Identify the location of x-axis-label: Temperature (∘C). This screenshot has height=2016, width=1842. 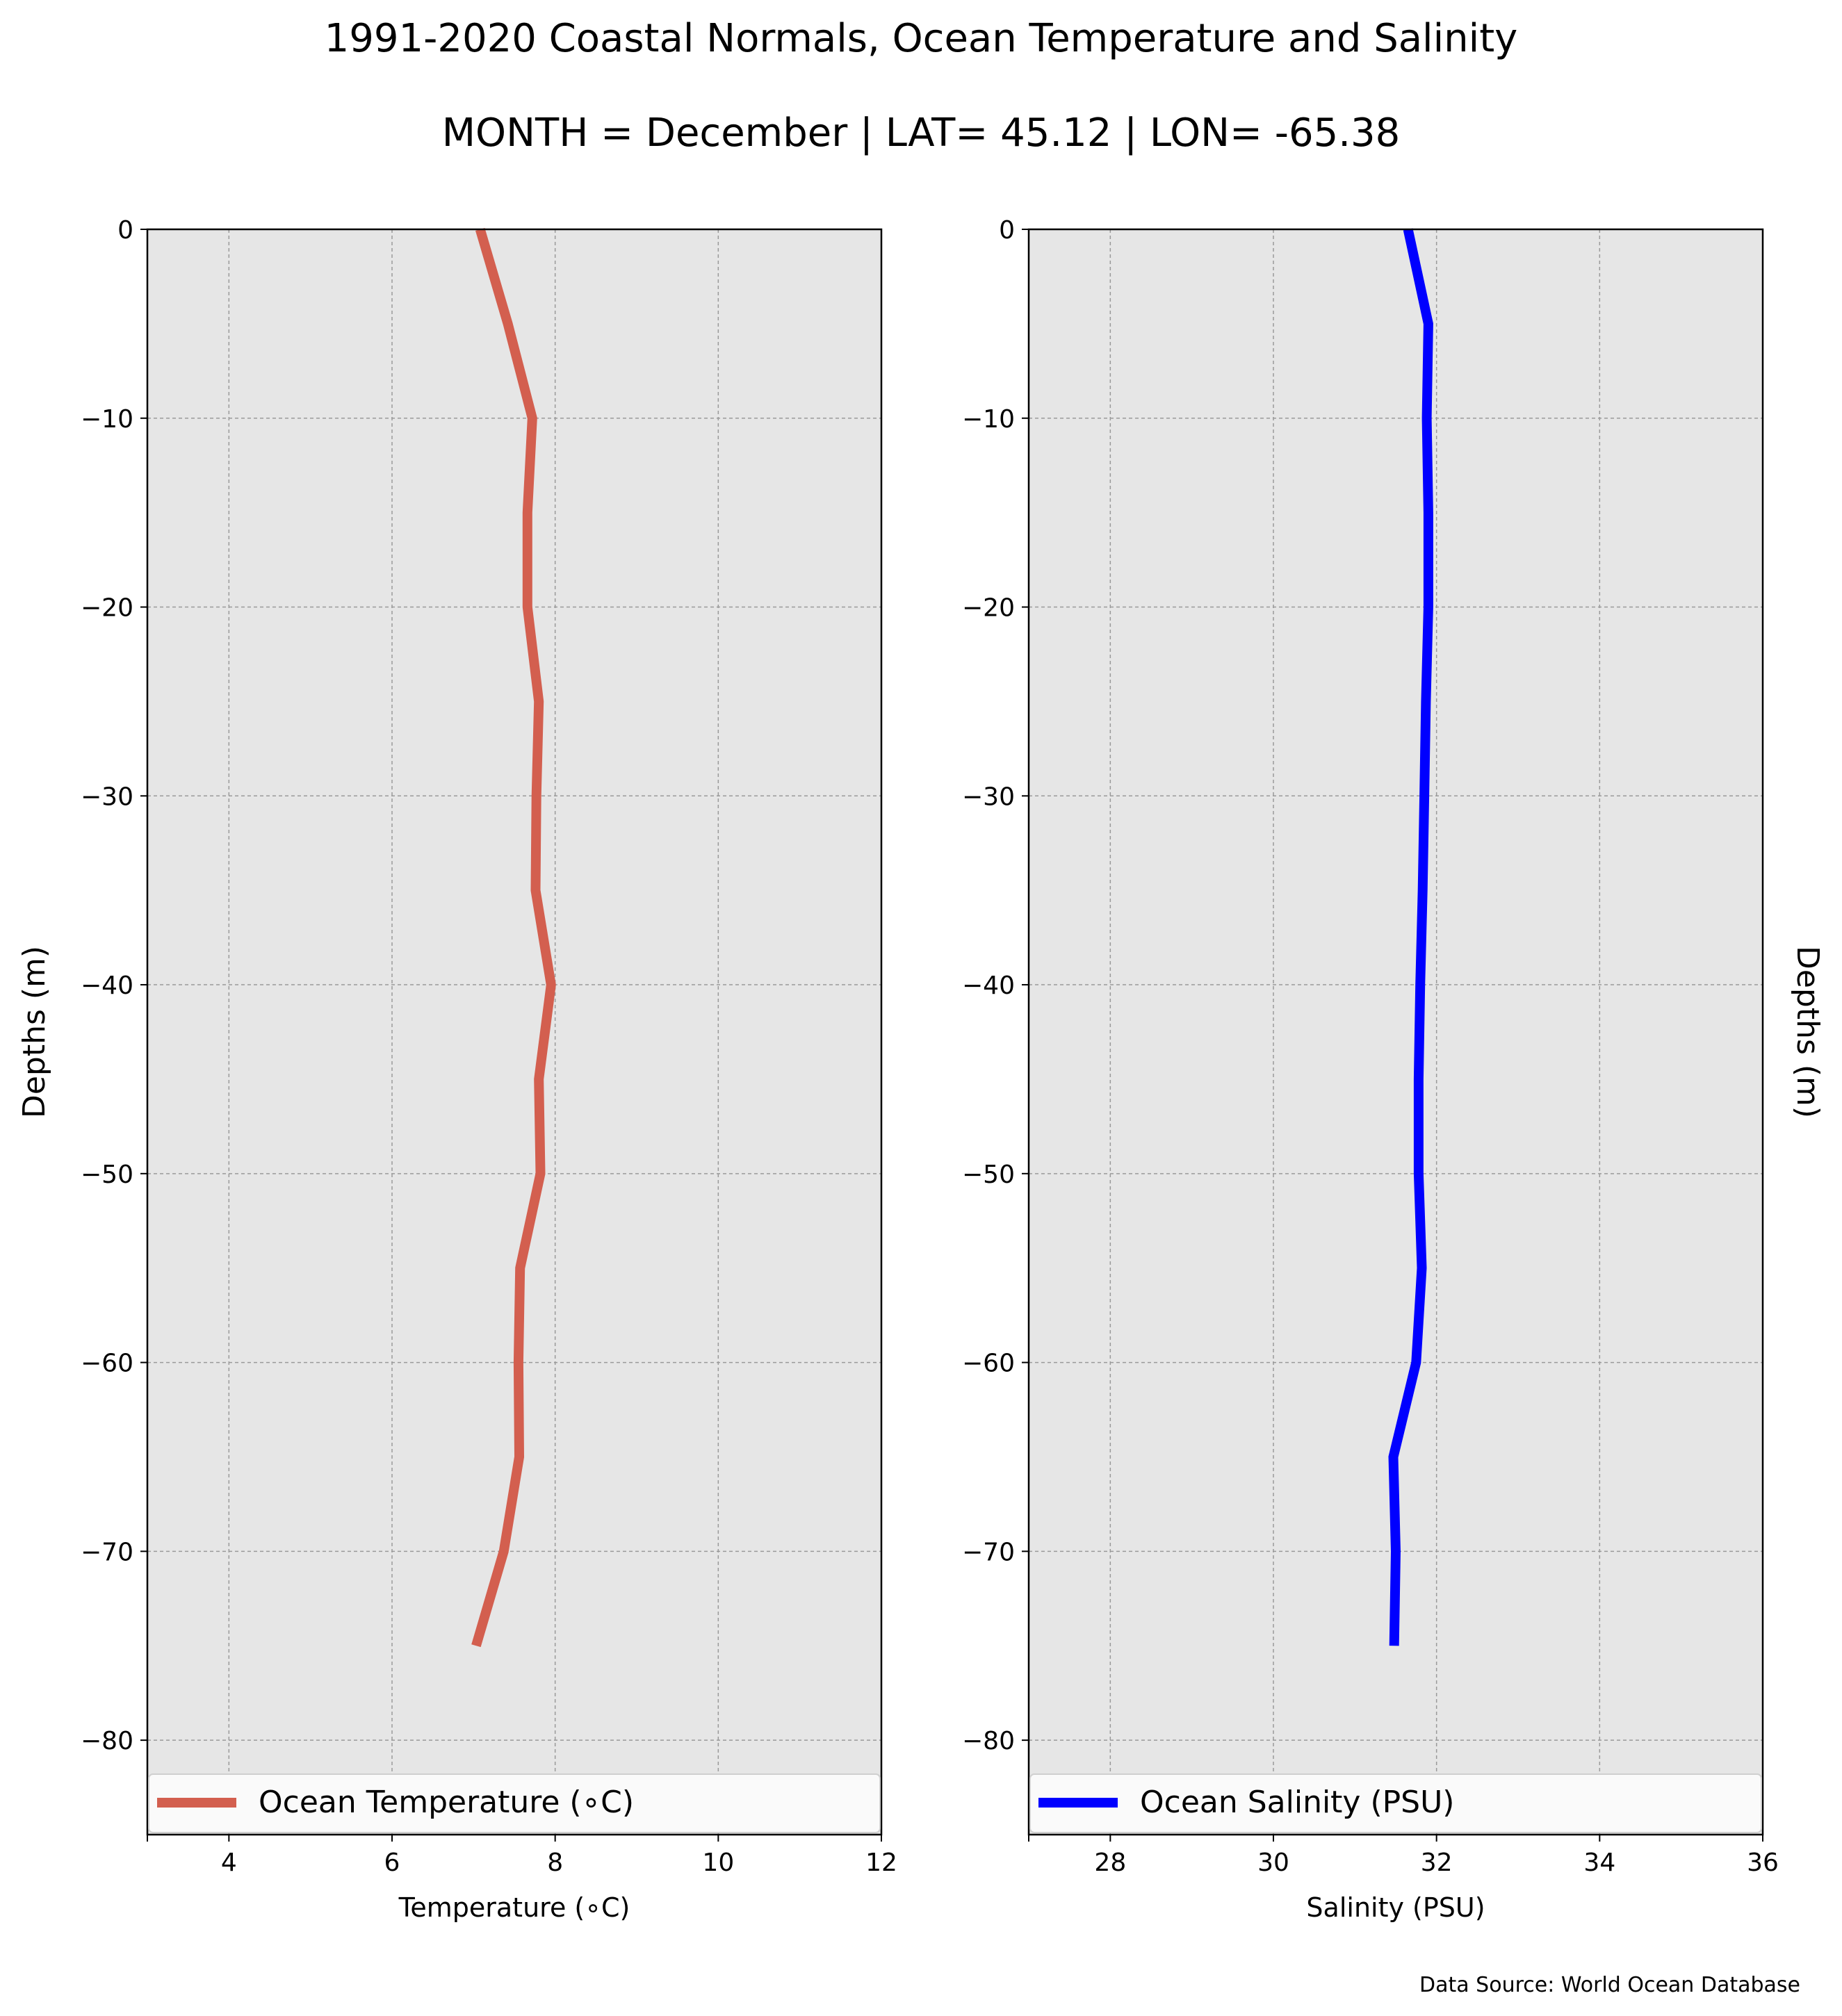
(514, 1908).